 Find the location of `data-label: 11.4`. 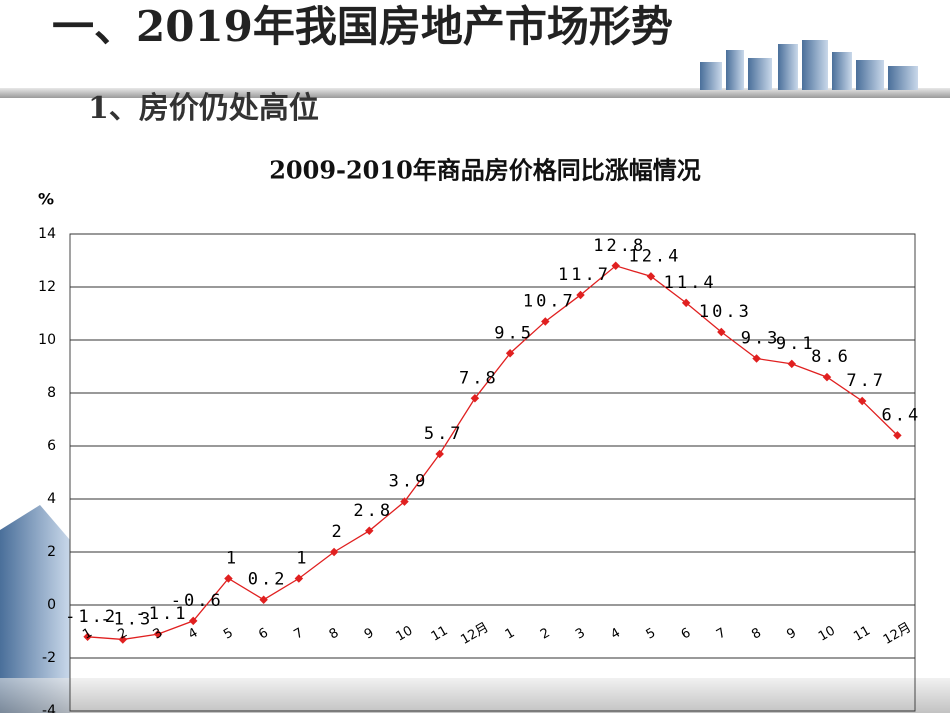

data-label: 11.4 is located at coordinates (690, 283).